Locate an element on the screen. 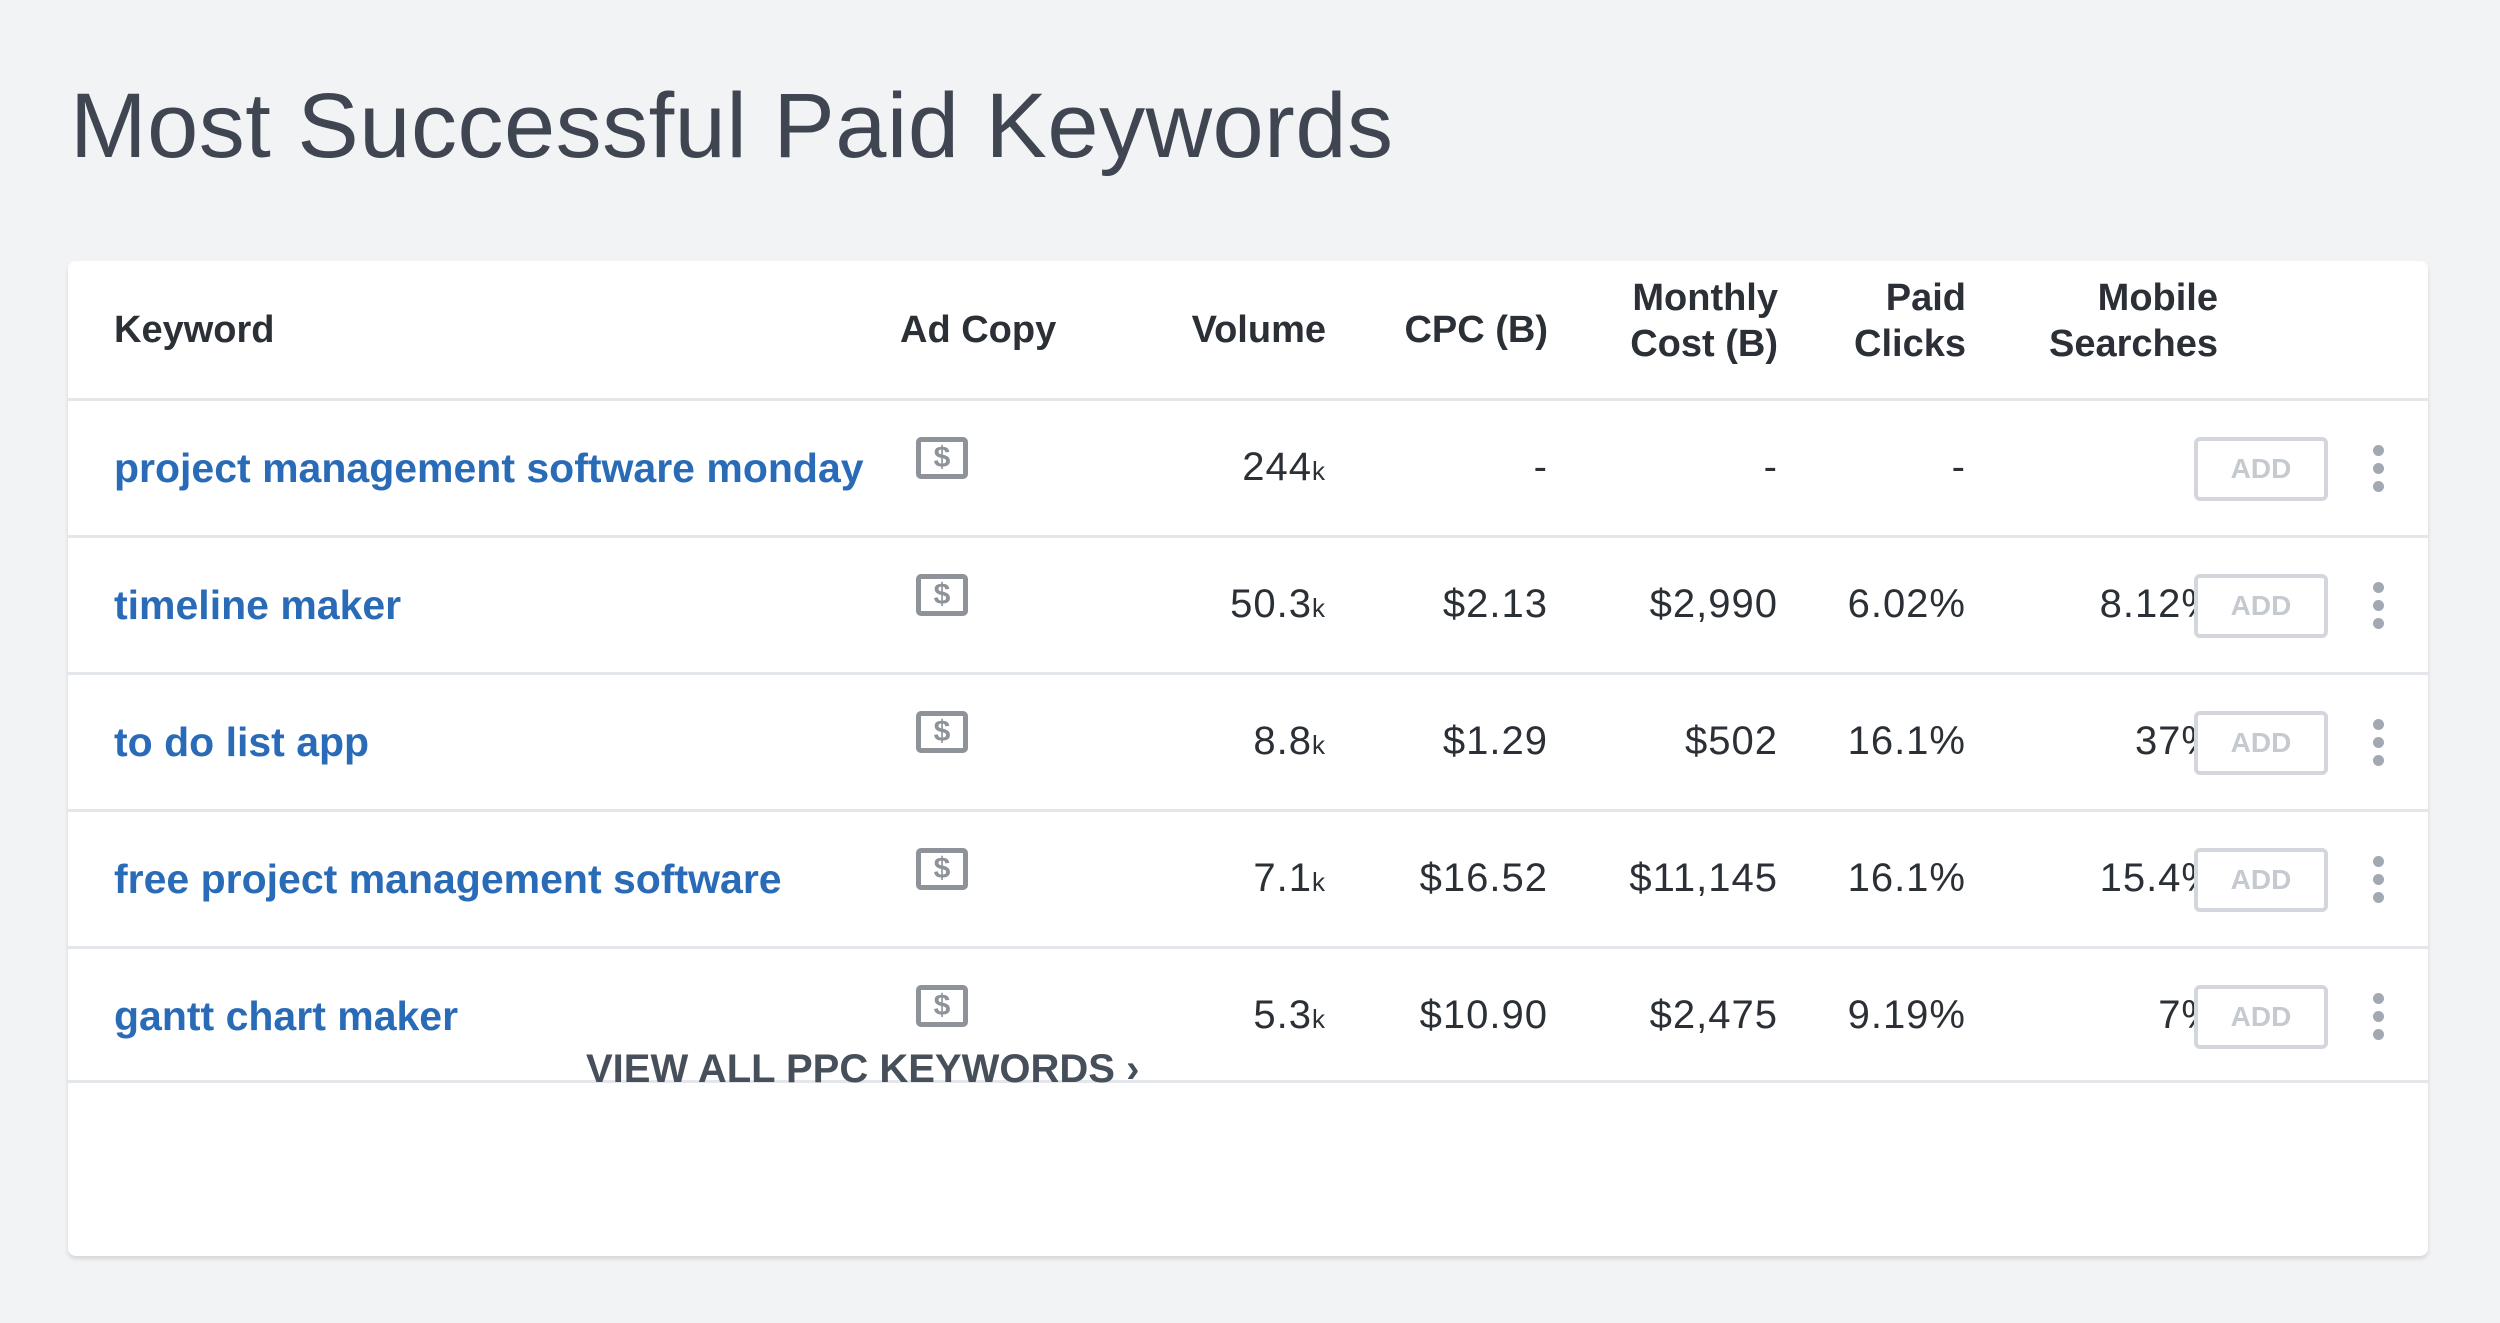 This screenshot has height=1323, width=2500. header-mobile-searches: Mobile Searches is located at coordinates (2133, 321).